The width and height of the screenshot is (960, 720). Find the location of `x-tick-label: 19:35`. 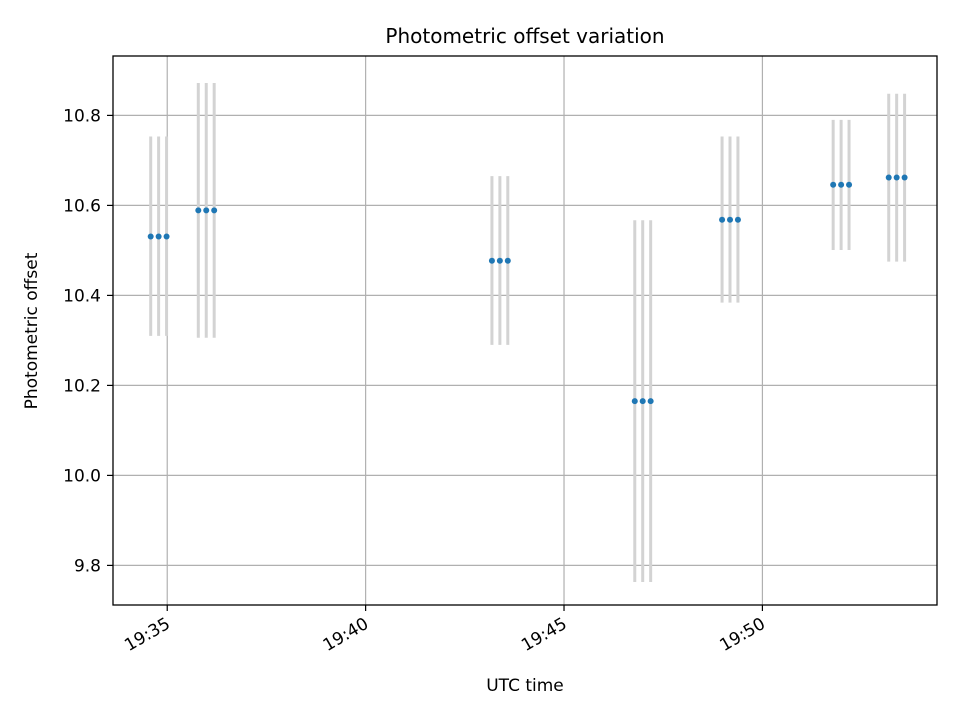

x-tick-label: 19:35 is located at coordinates (147, 635).